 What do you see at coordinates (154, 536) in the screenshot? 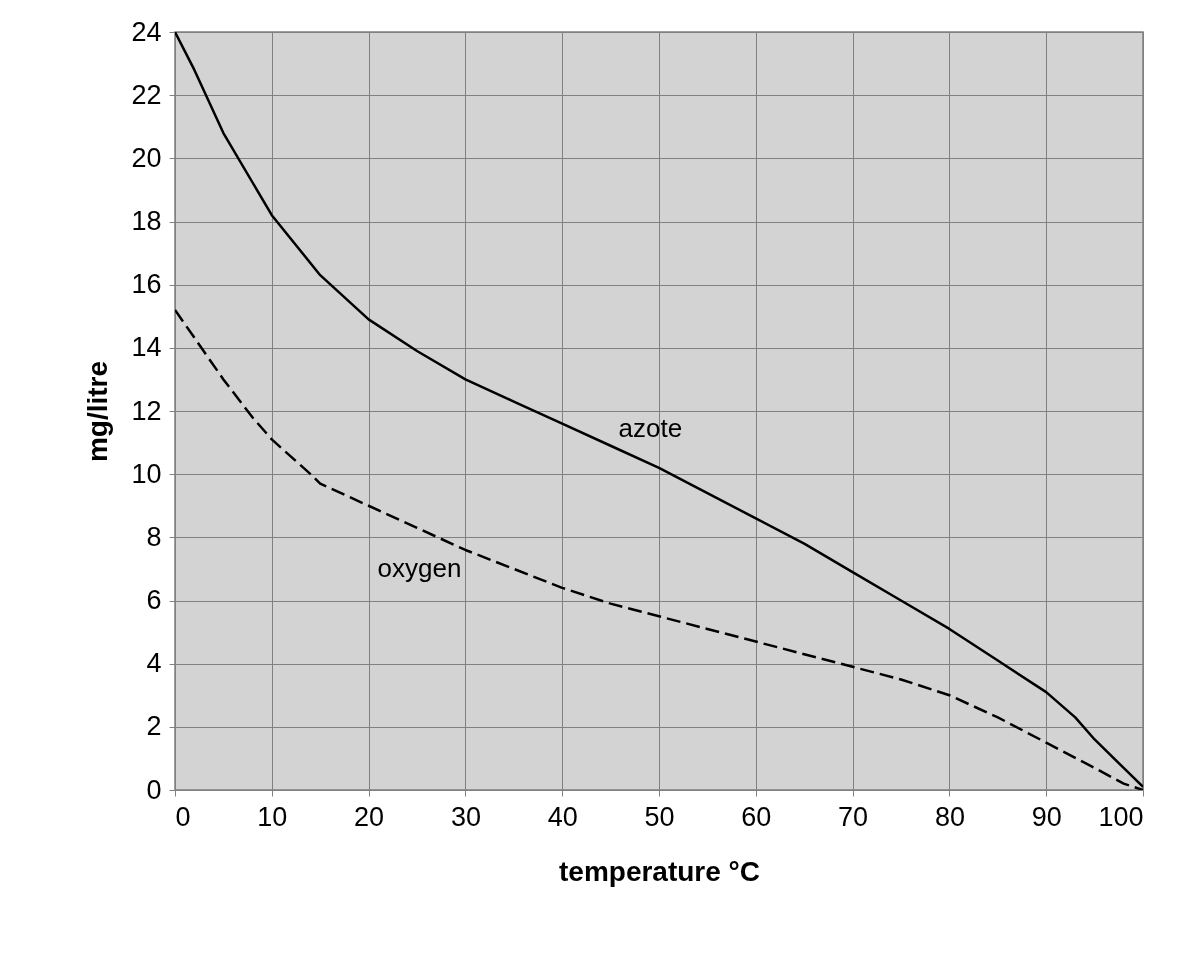
I see `y-tick-label: 8` at bounding box center [154, 536].